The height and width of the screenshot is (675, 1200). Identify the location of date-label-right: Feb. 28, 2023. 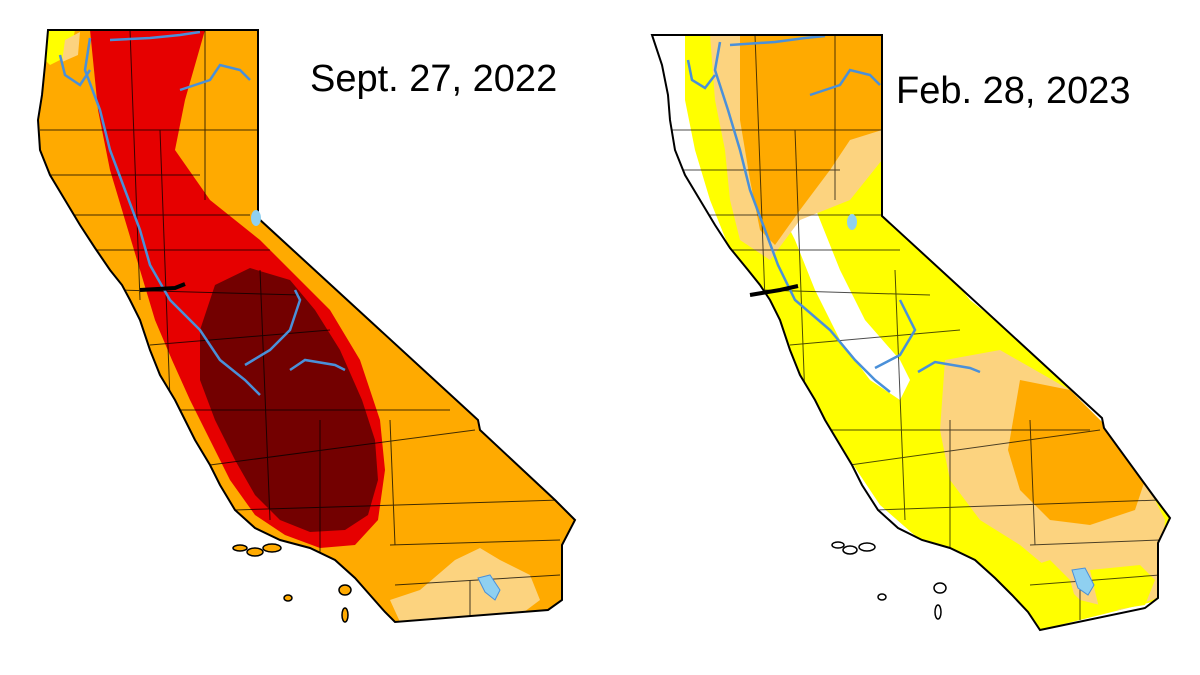
(1013, 91).